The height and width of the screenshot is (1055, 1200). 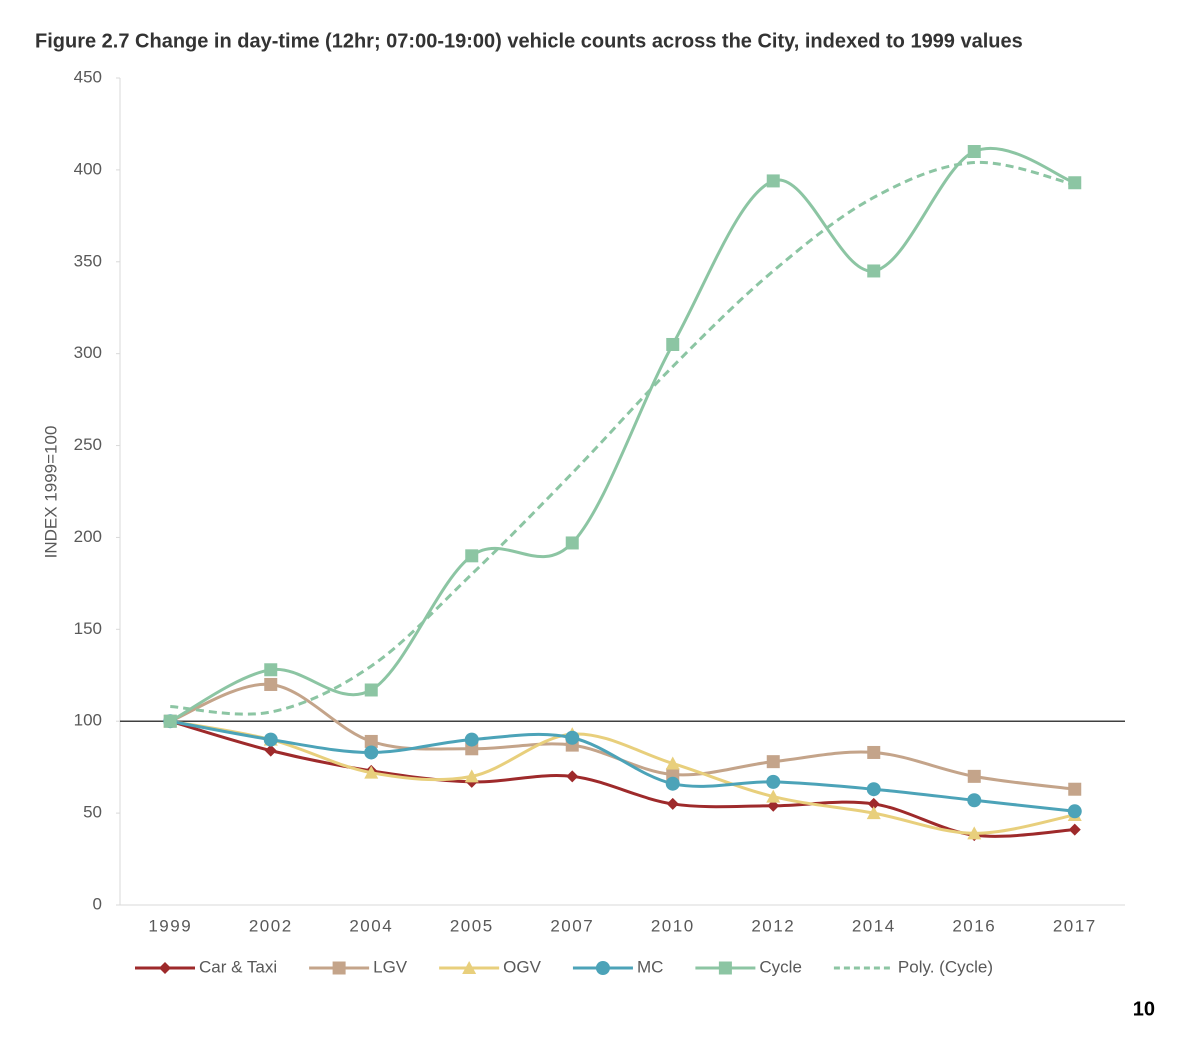 I want to click on y-tick-label: 450, so click(x=88, y=76).